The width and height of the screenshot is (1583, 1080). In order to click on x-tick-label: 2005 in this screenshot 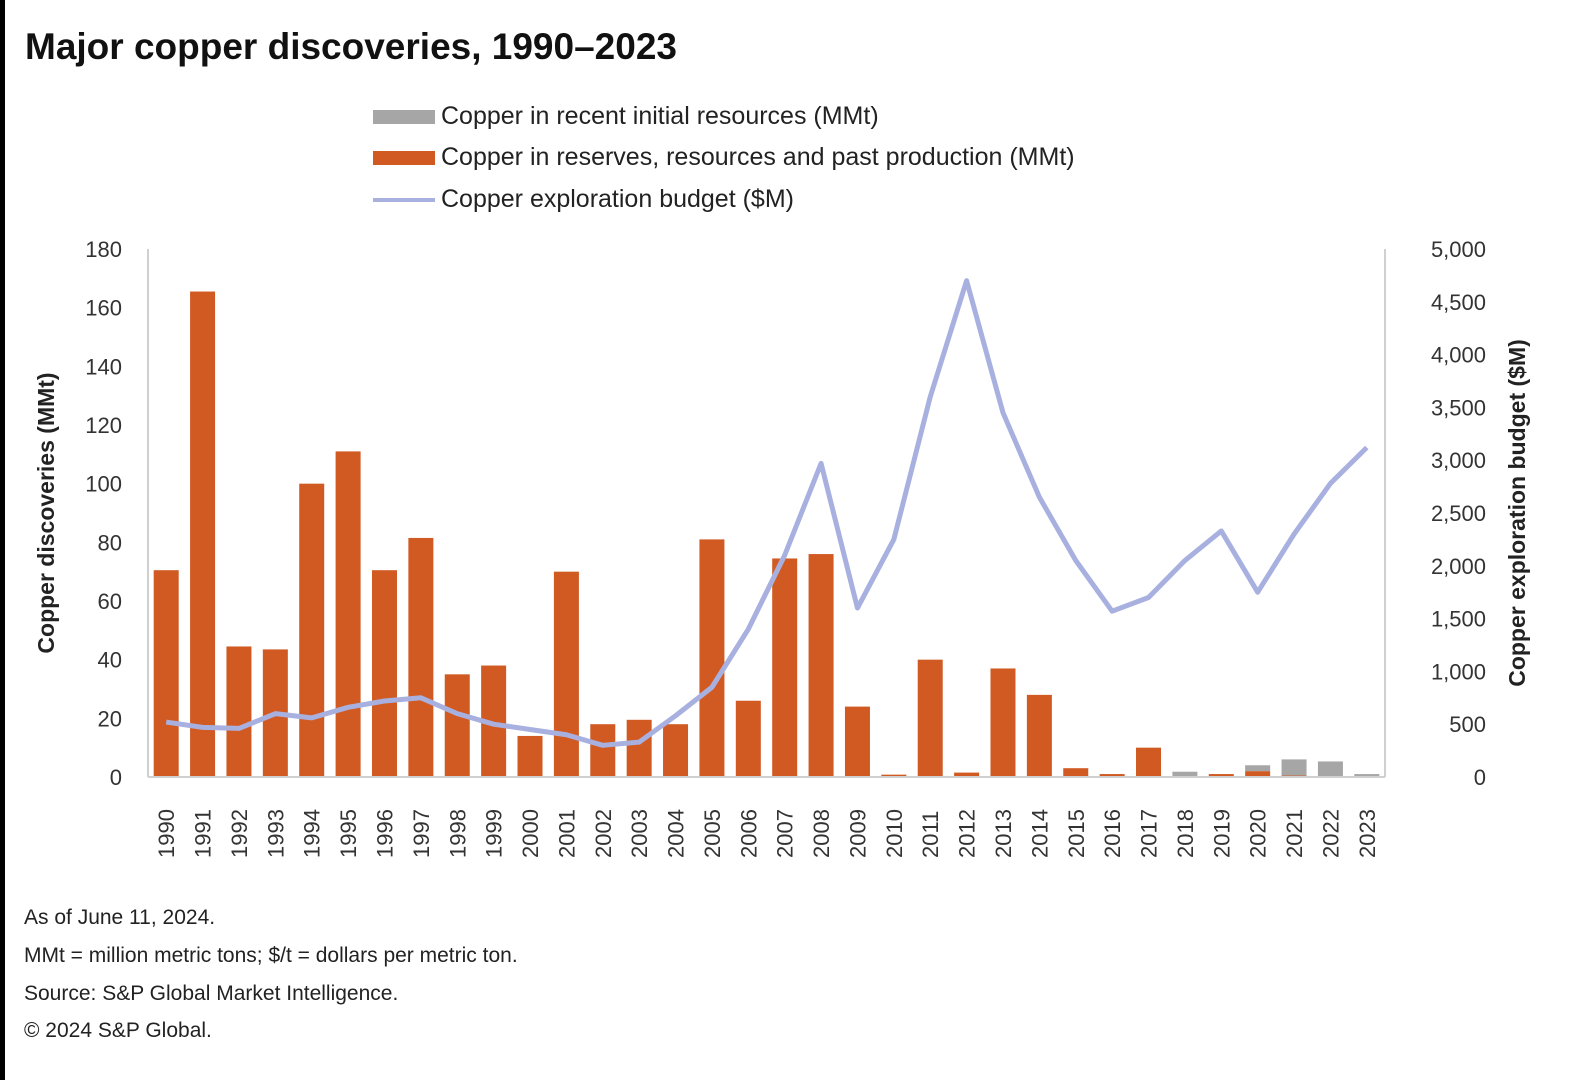, I will do `click(712, 833)`.